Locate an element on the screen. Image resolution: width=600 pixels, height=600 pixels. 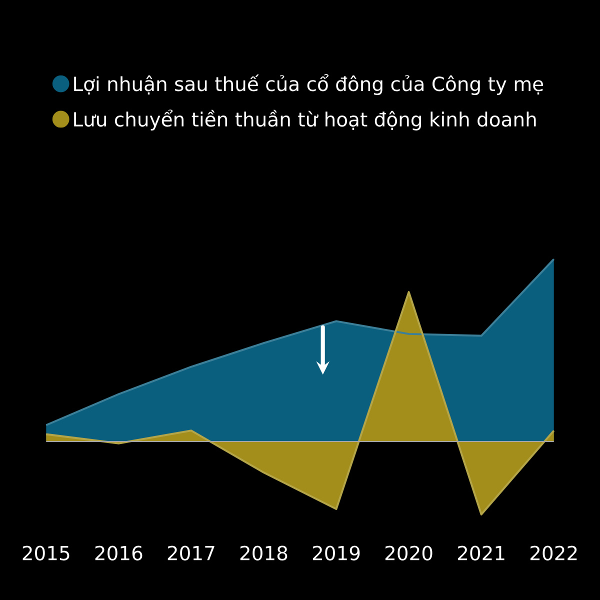
x-tick-label: 2019 is located at coordinates (336, 553).